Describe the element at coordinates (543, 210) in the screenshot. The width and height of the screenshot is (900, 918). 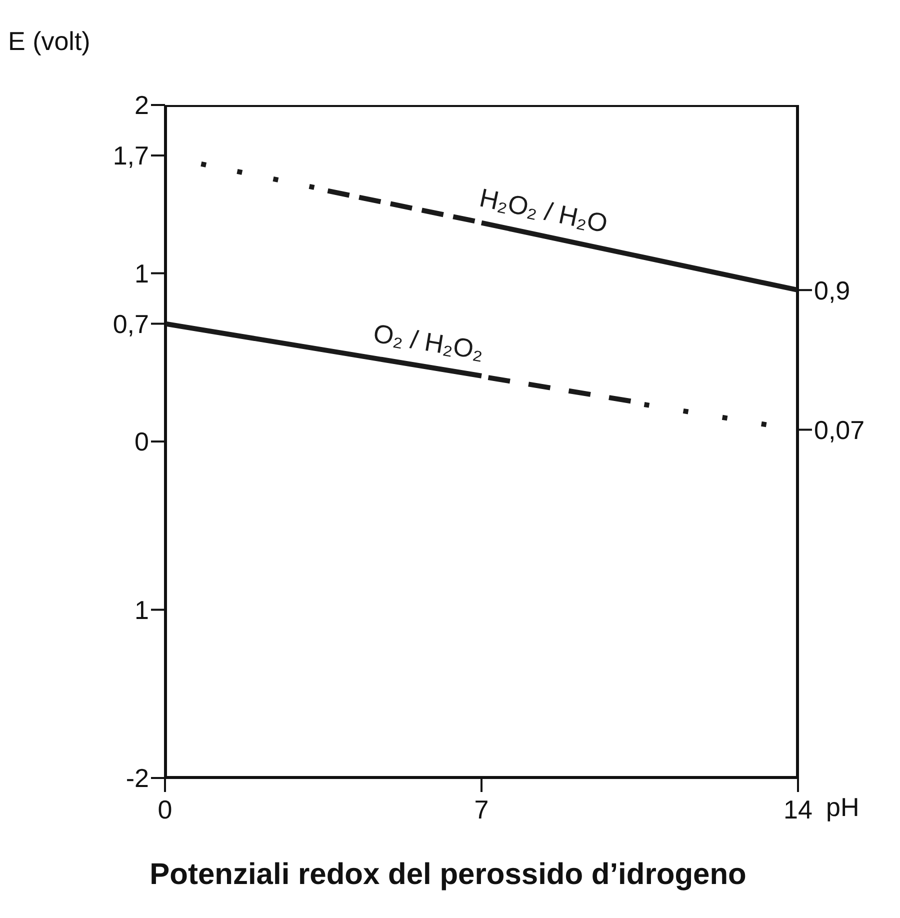
I see `text: H₂O₂ / H₂O` at that location.